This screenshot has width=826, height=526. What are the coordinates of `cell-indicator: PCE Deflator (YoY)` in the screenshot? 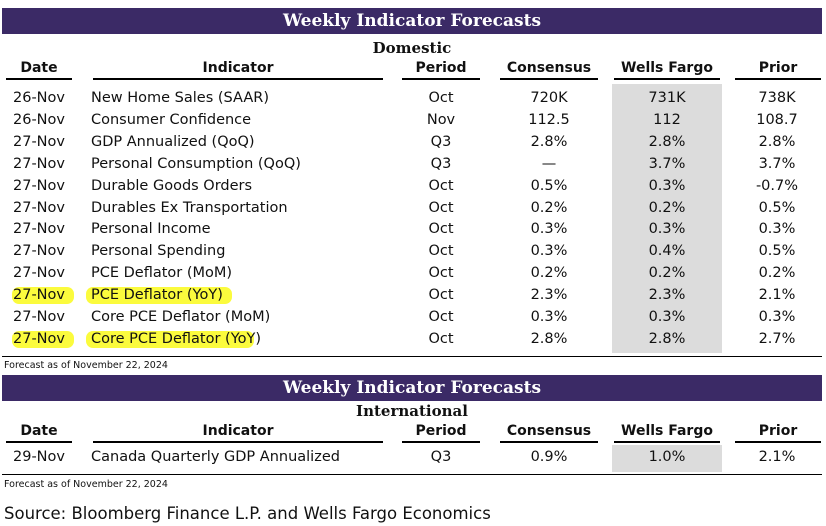 It's located at (157, 295).